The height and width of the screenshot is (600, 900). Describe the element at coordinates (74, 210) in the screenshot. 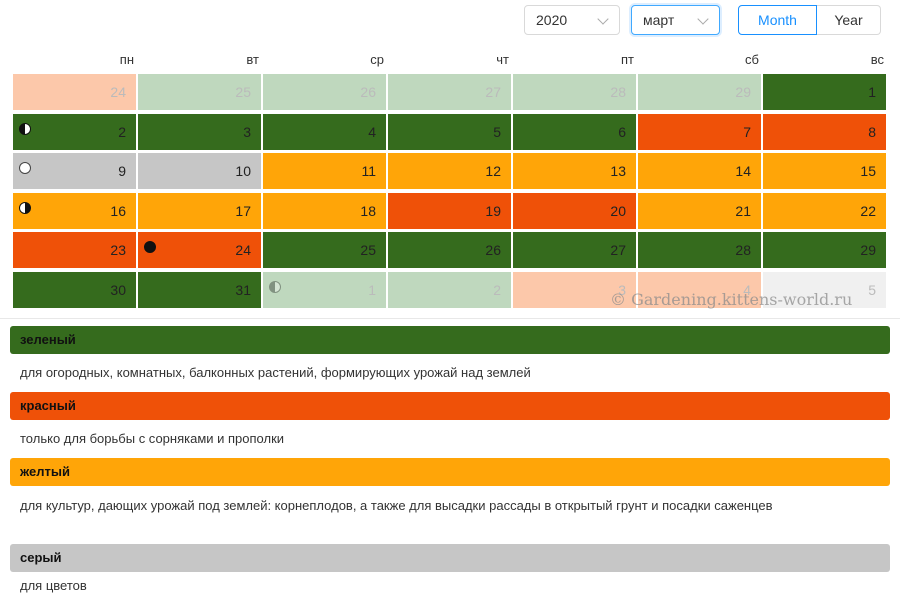

I see `calendar-day-cell: 16` at that location.